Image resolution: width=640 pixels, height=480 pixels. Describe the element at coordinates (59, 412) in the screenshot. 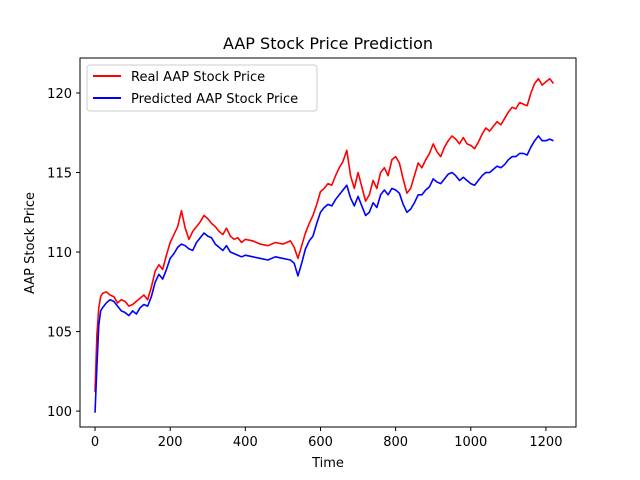

I see `y-tick-label: 100` at that location.